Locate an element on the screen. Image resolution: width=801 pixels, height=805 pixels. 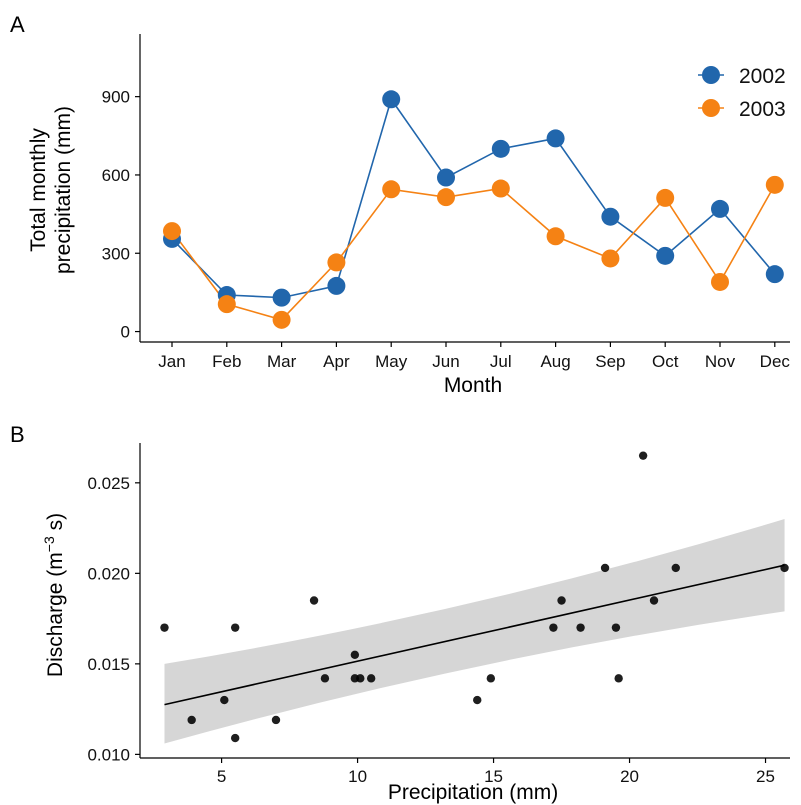
panel-b-label: B is located at coordinates (17, 434).